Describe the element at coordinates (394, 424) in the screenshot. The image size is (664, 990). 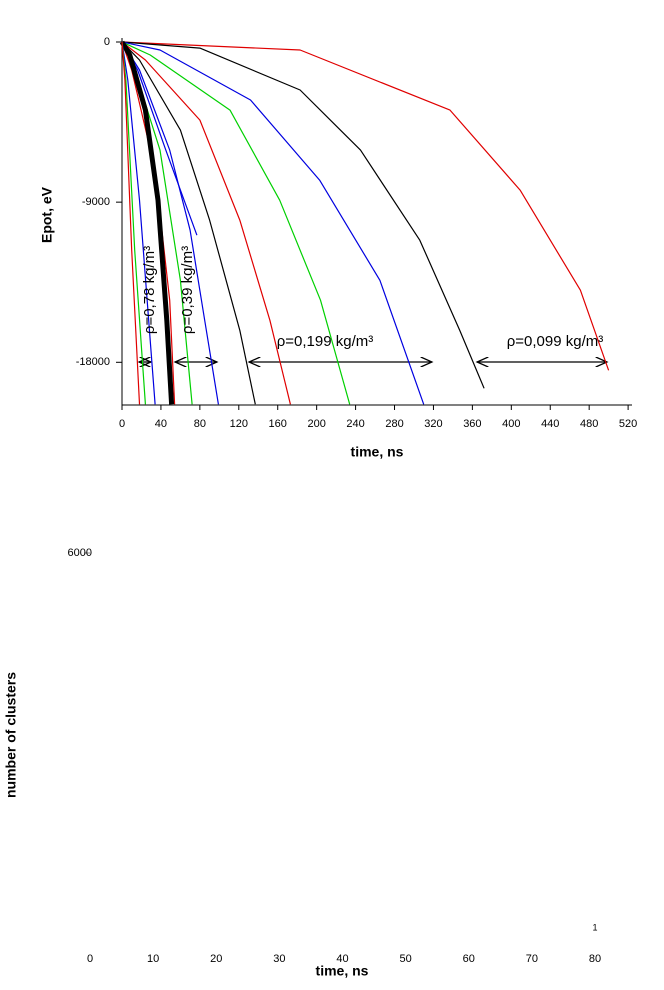
I see `x-tick-label: 280` at that location.